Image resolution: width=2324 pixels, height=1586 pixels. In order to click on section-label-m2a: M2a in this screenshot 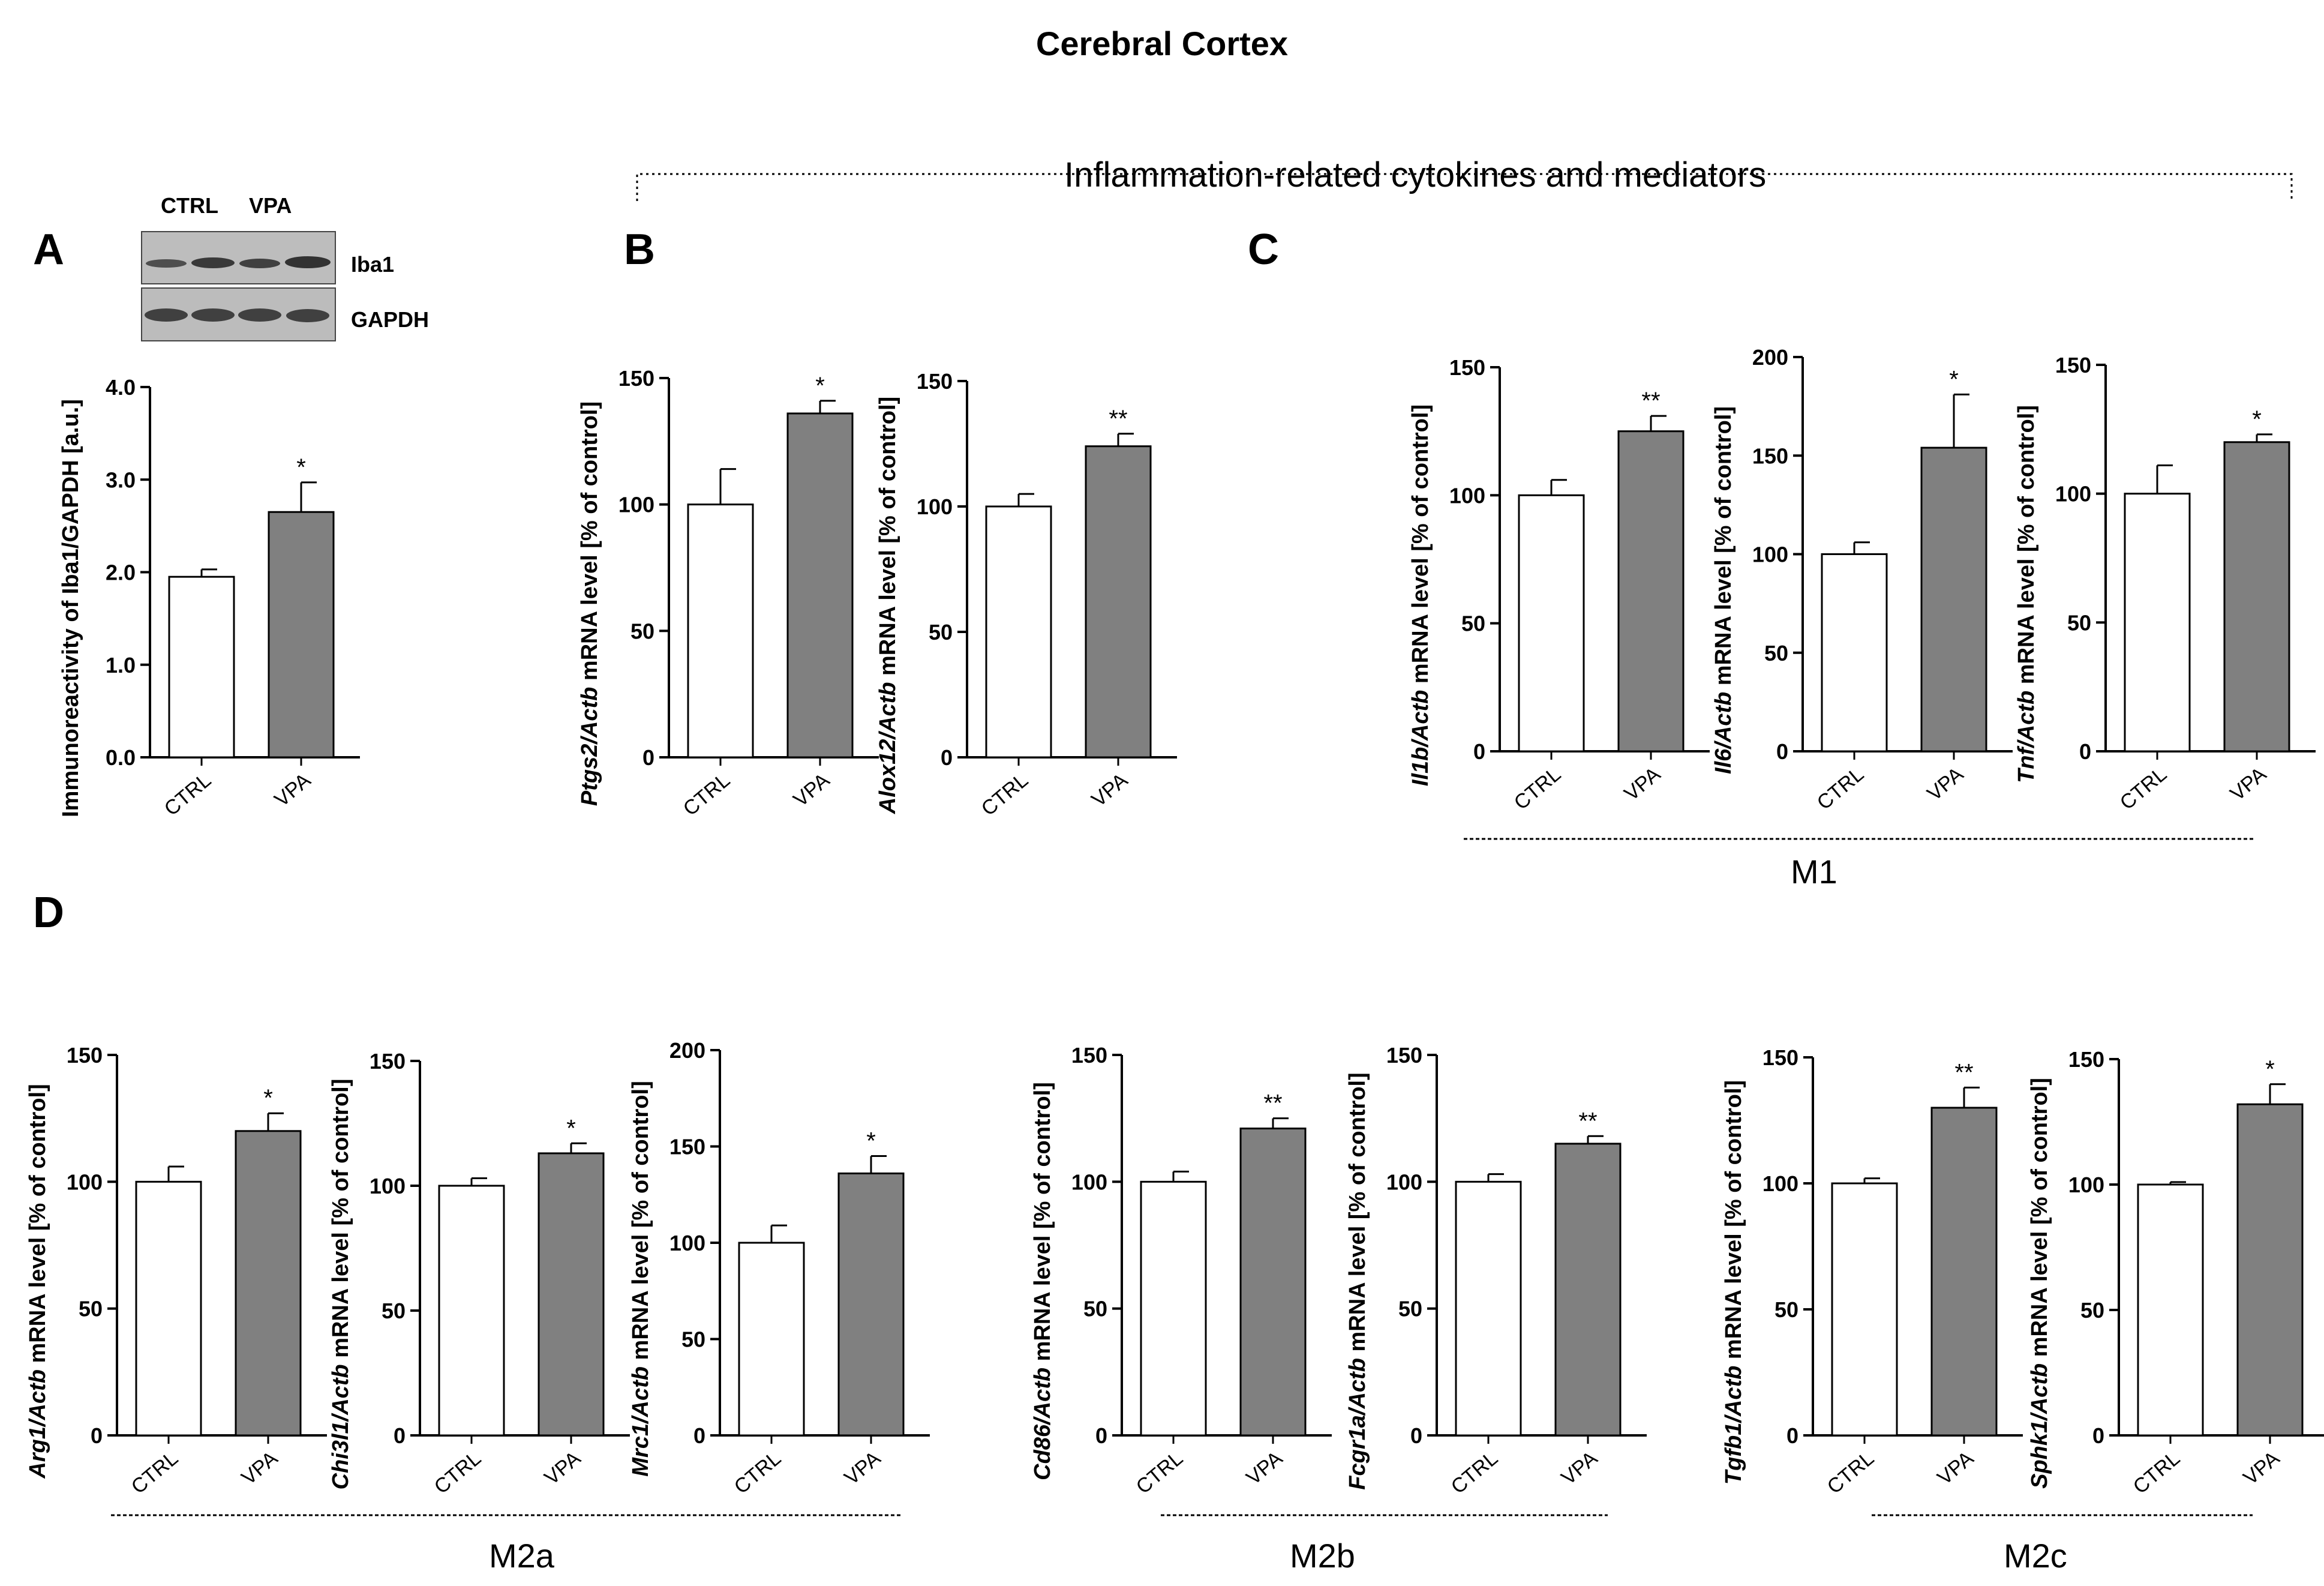, I will do `click(521, 1556)`.